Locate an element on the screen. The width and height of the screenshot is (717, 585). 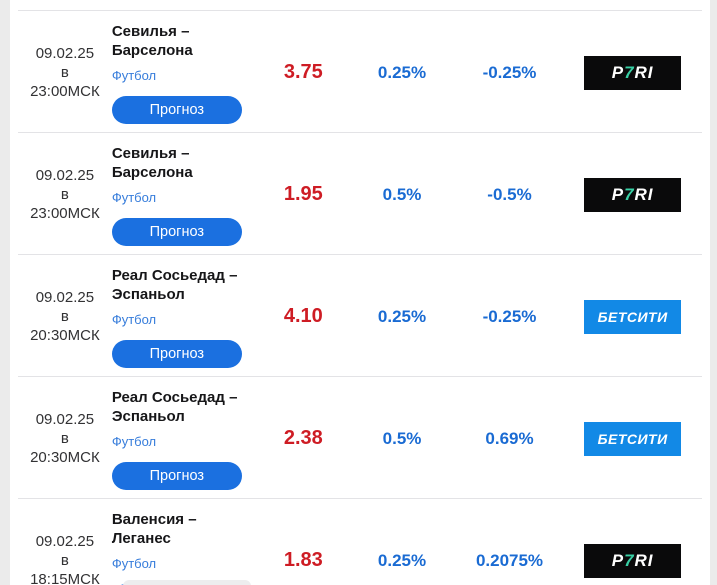
match-title: Валенсия – Леганес is located at coordinates (154, 529).